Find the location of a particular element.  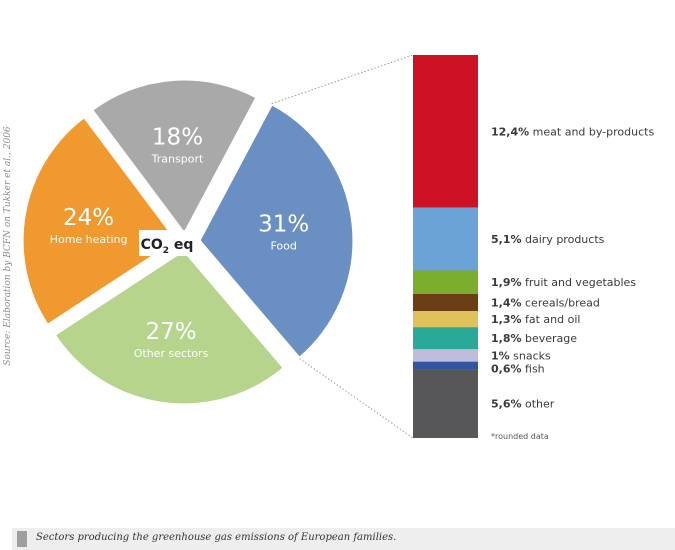

food-breakdown-bar is located at coordinates (445, 246).